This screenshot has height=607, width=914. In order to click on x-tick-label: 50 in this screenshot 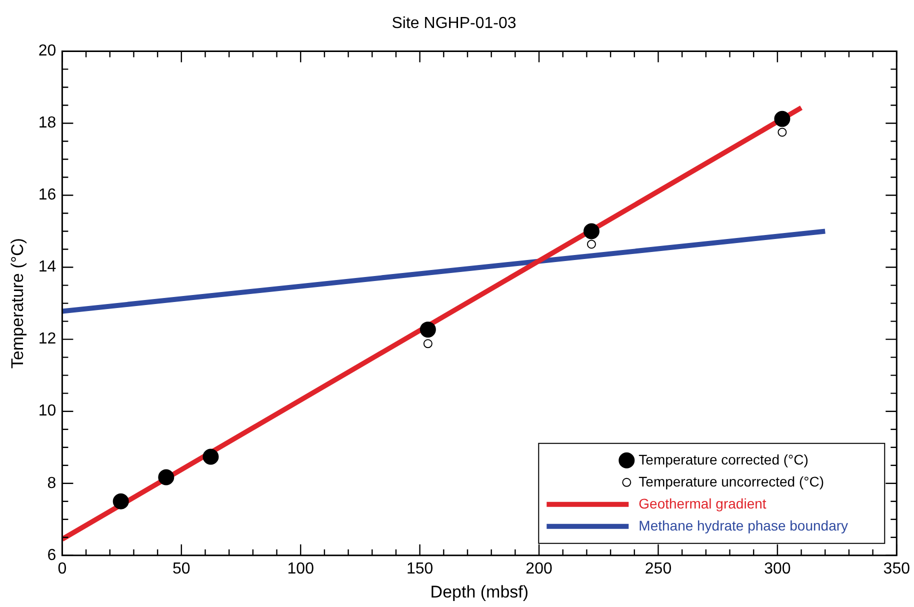, I will do `click(181, 569)`.